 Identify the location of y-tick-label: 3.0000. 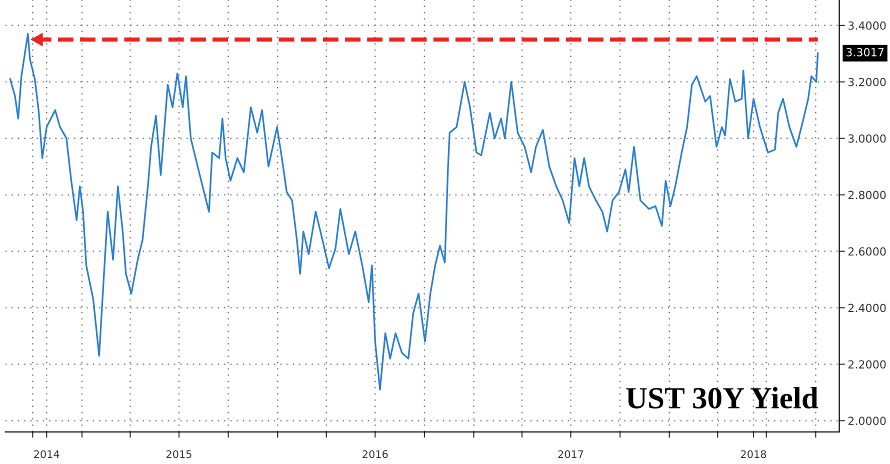
(867, 138).